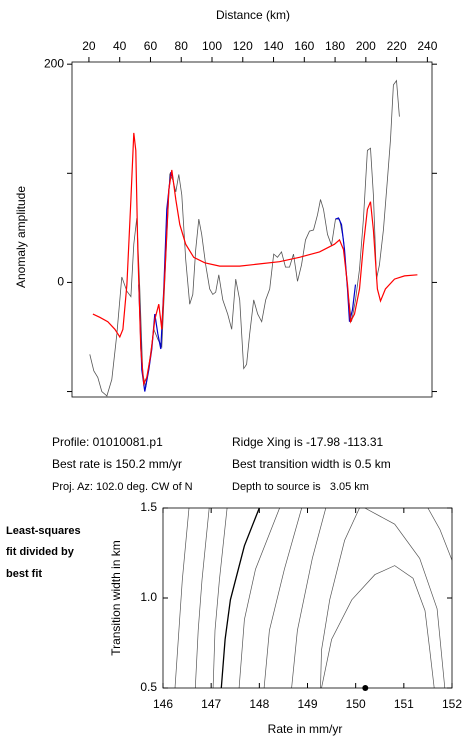 The image size is (467, 745). I want to click on x-axis-title: Rate in mm/yr, so click(305, 729).